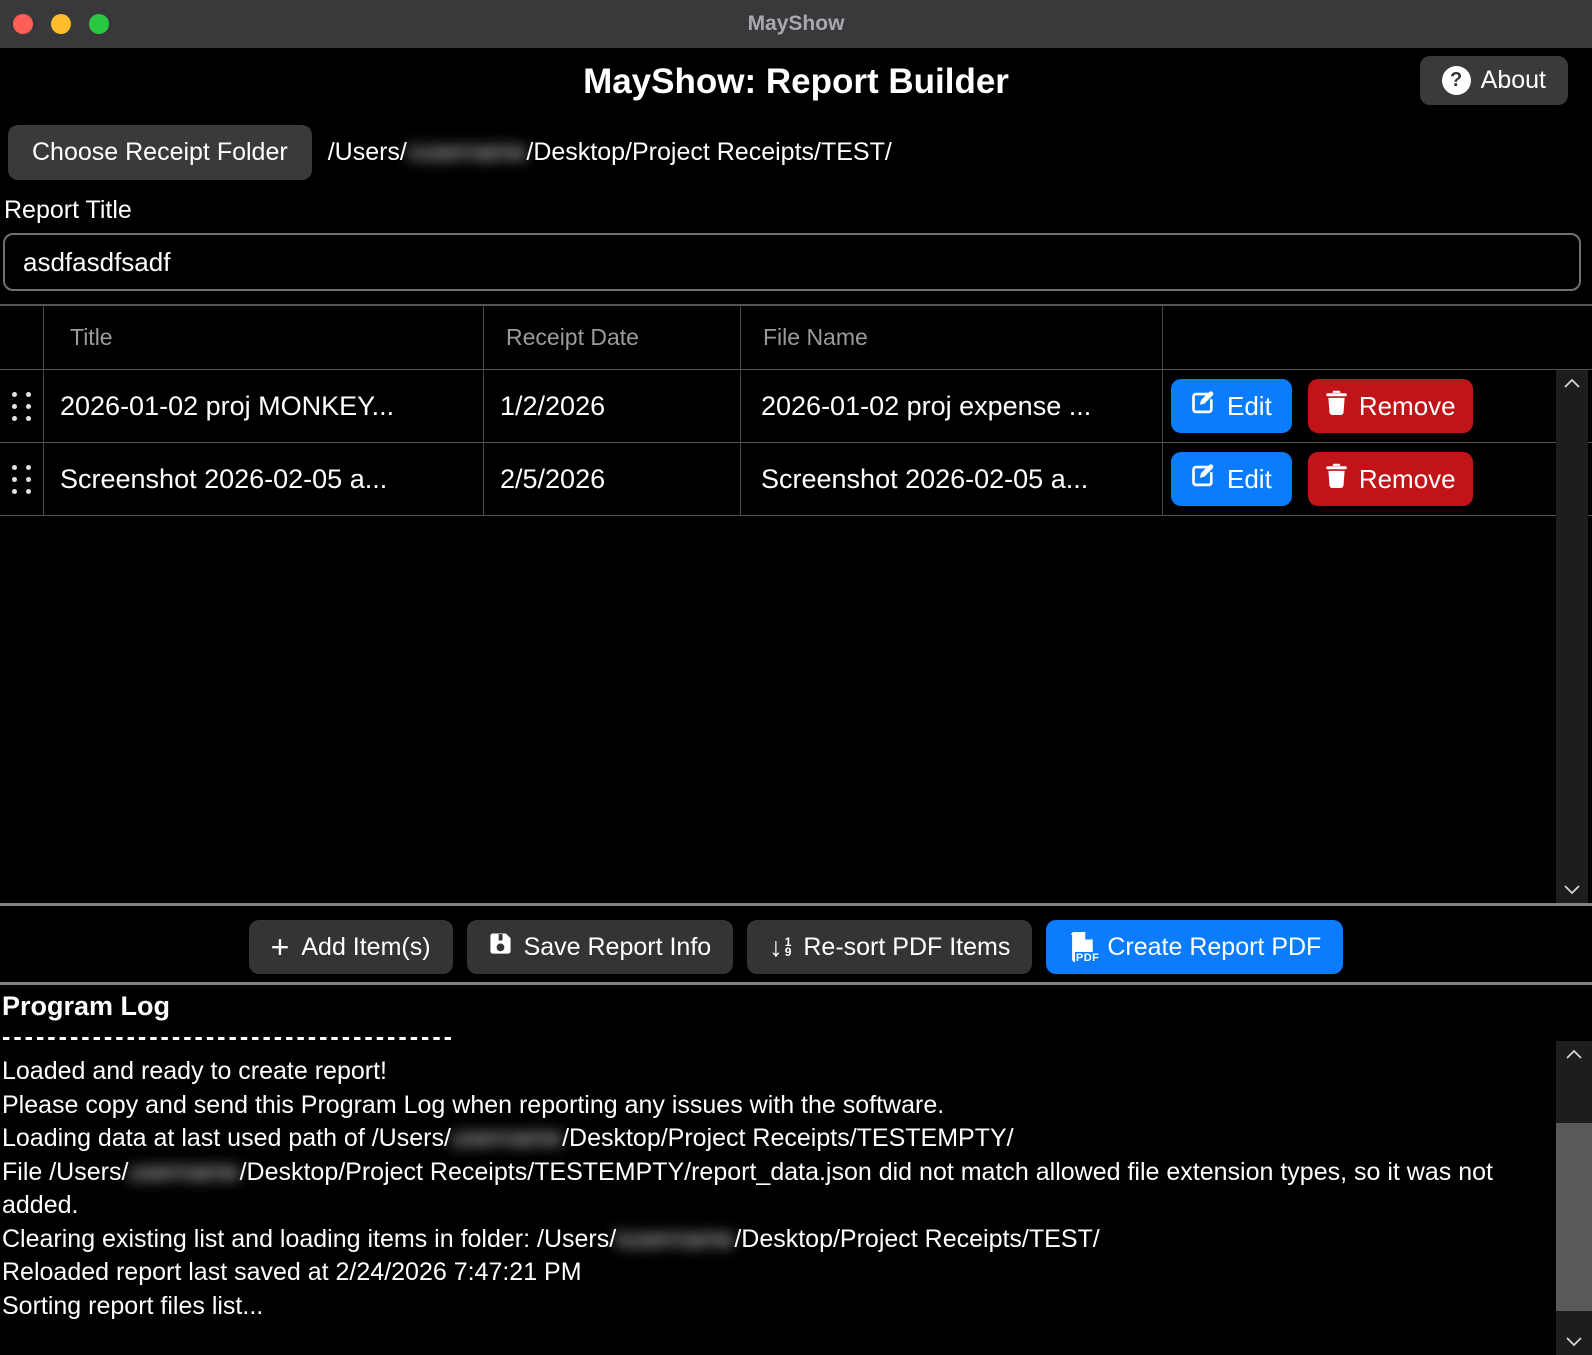  What do you see at coordinates (86, 1006) in the screenshot?
I see `program-log-title: Program Log` at bounding box center [86, 1006].